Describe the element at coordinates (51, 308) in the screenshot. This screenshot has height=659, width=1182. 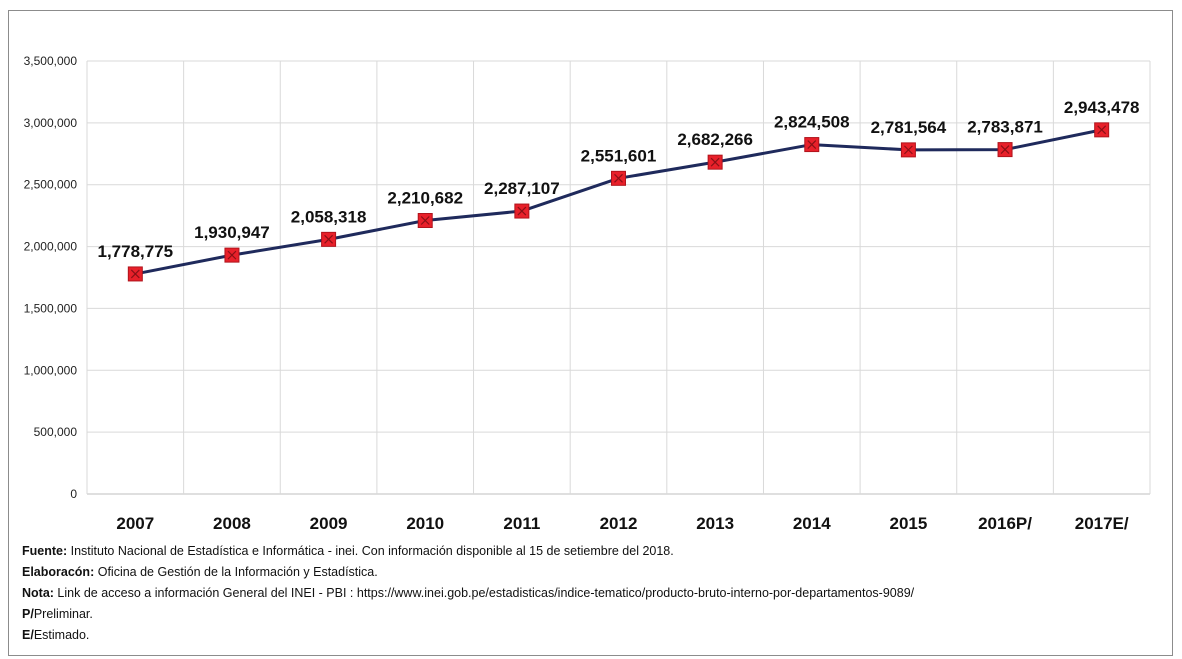
I see `y-tick-label: 1,500,000` at that location.